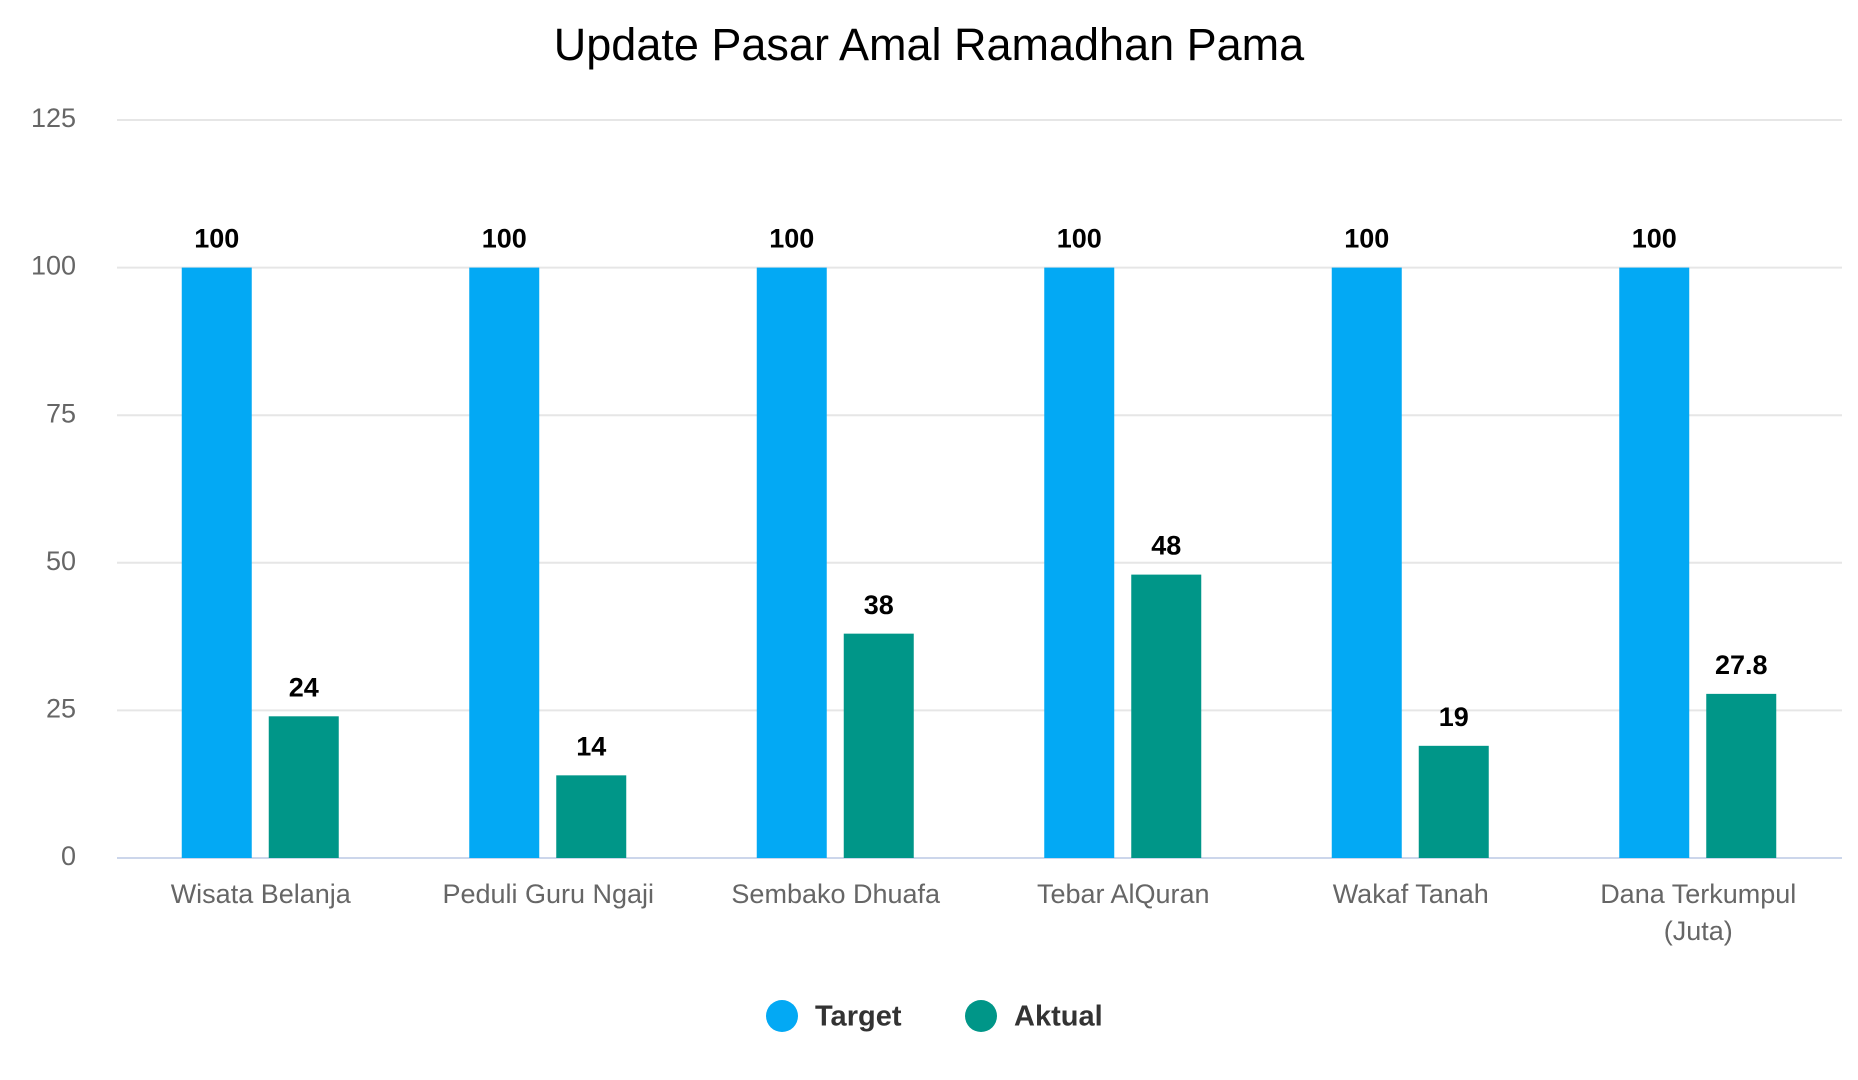  Describe the element at coordinates (1454, 717) in the screenshot. I see `data-label: 19` at that location.